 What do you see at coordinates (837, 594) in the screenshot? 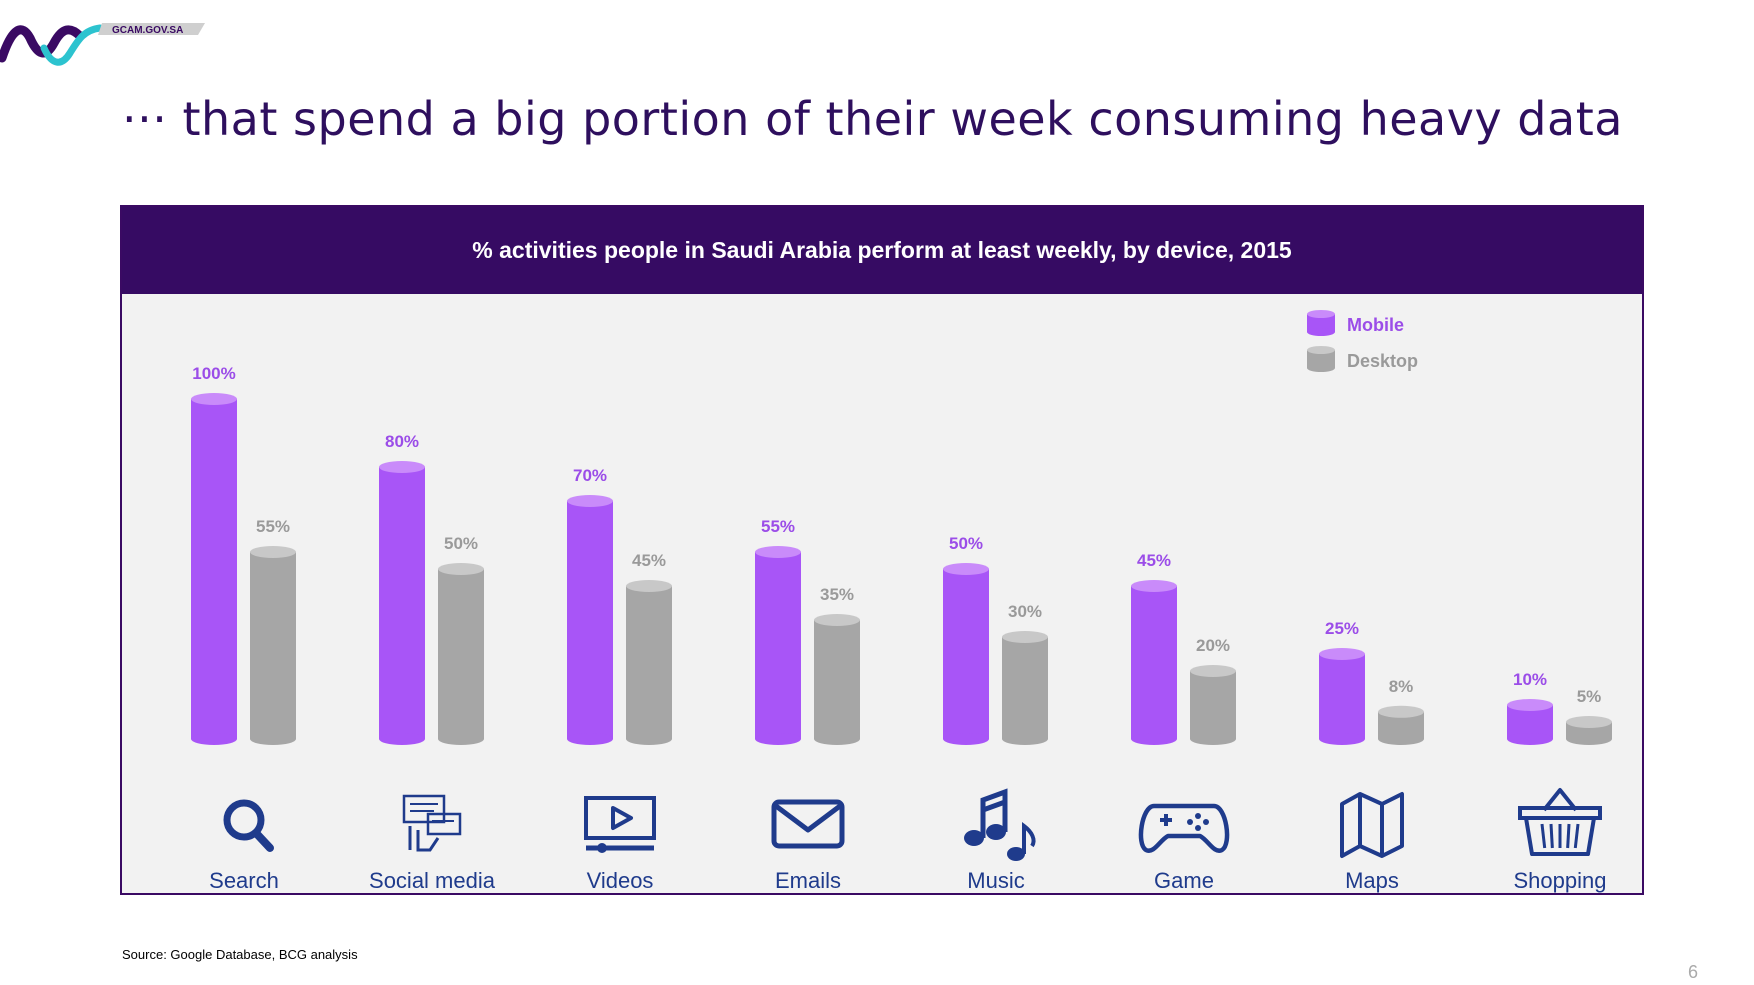
I see `data-label-desktop-3: 35%` at bounding box center [837, 594].